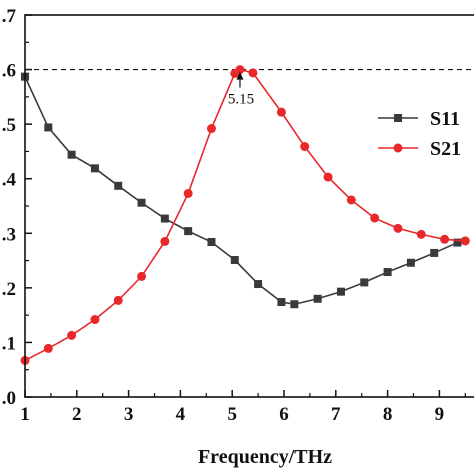 The width and height of the screenshot is (474, 474). I want to click on annotation-label: 5.15, so click(241, 100).